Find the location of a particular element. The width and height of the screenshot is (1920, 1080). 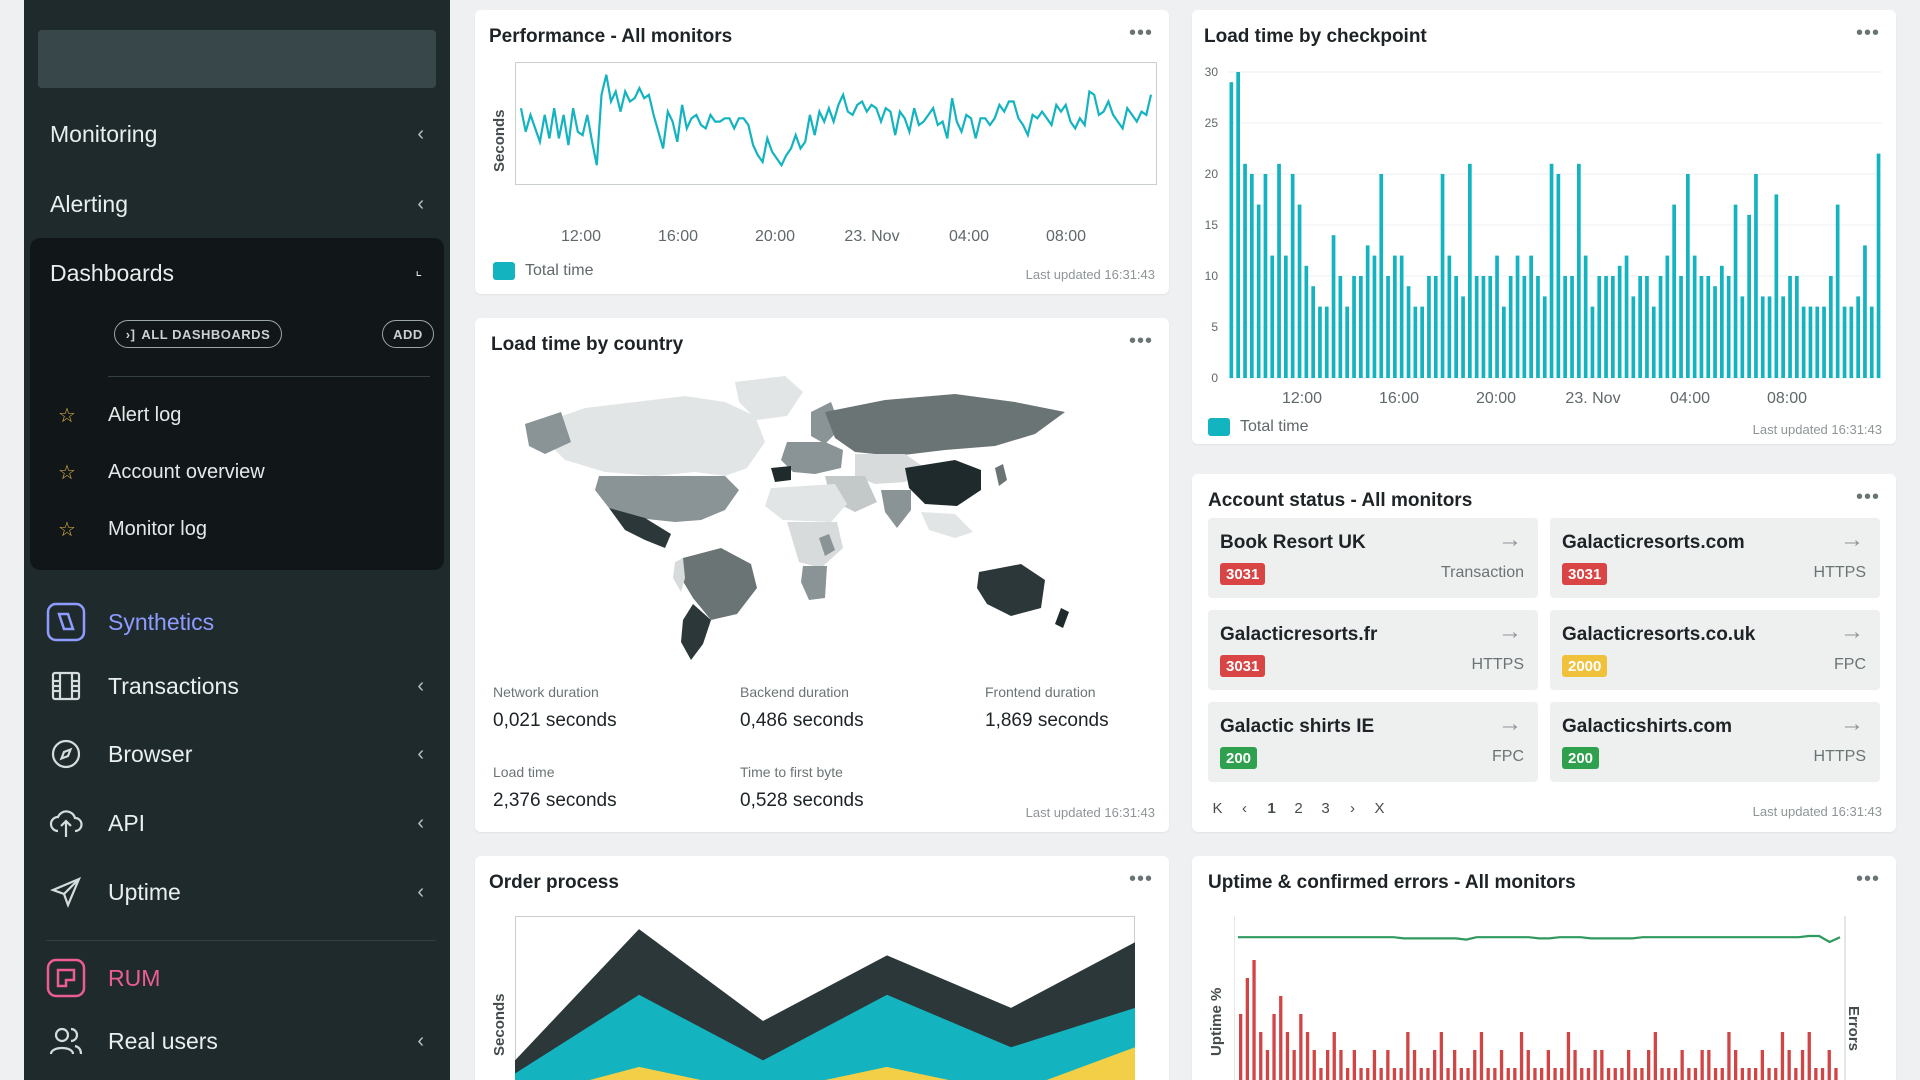

monitor-tile: Galactic shirts IE → 200 FPC is located at coordinates (1373, 742).